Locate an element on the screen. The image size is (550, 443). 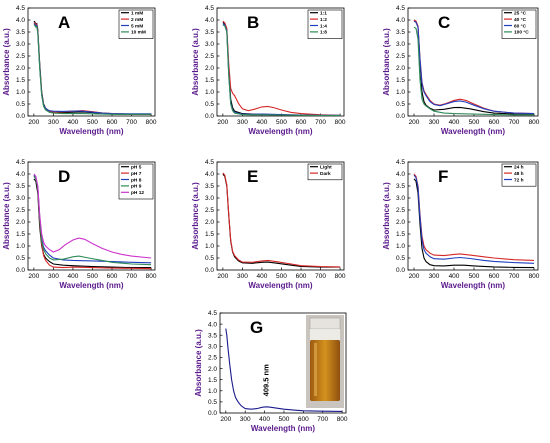
legend-entry: 25 °C is located at coordinates (520, 14).